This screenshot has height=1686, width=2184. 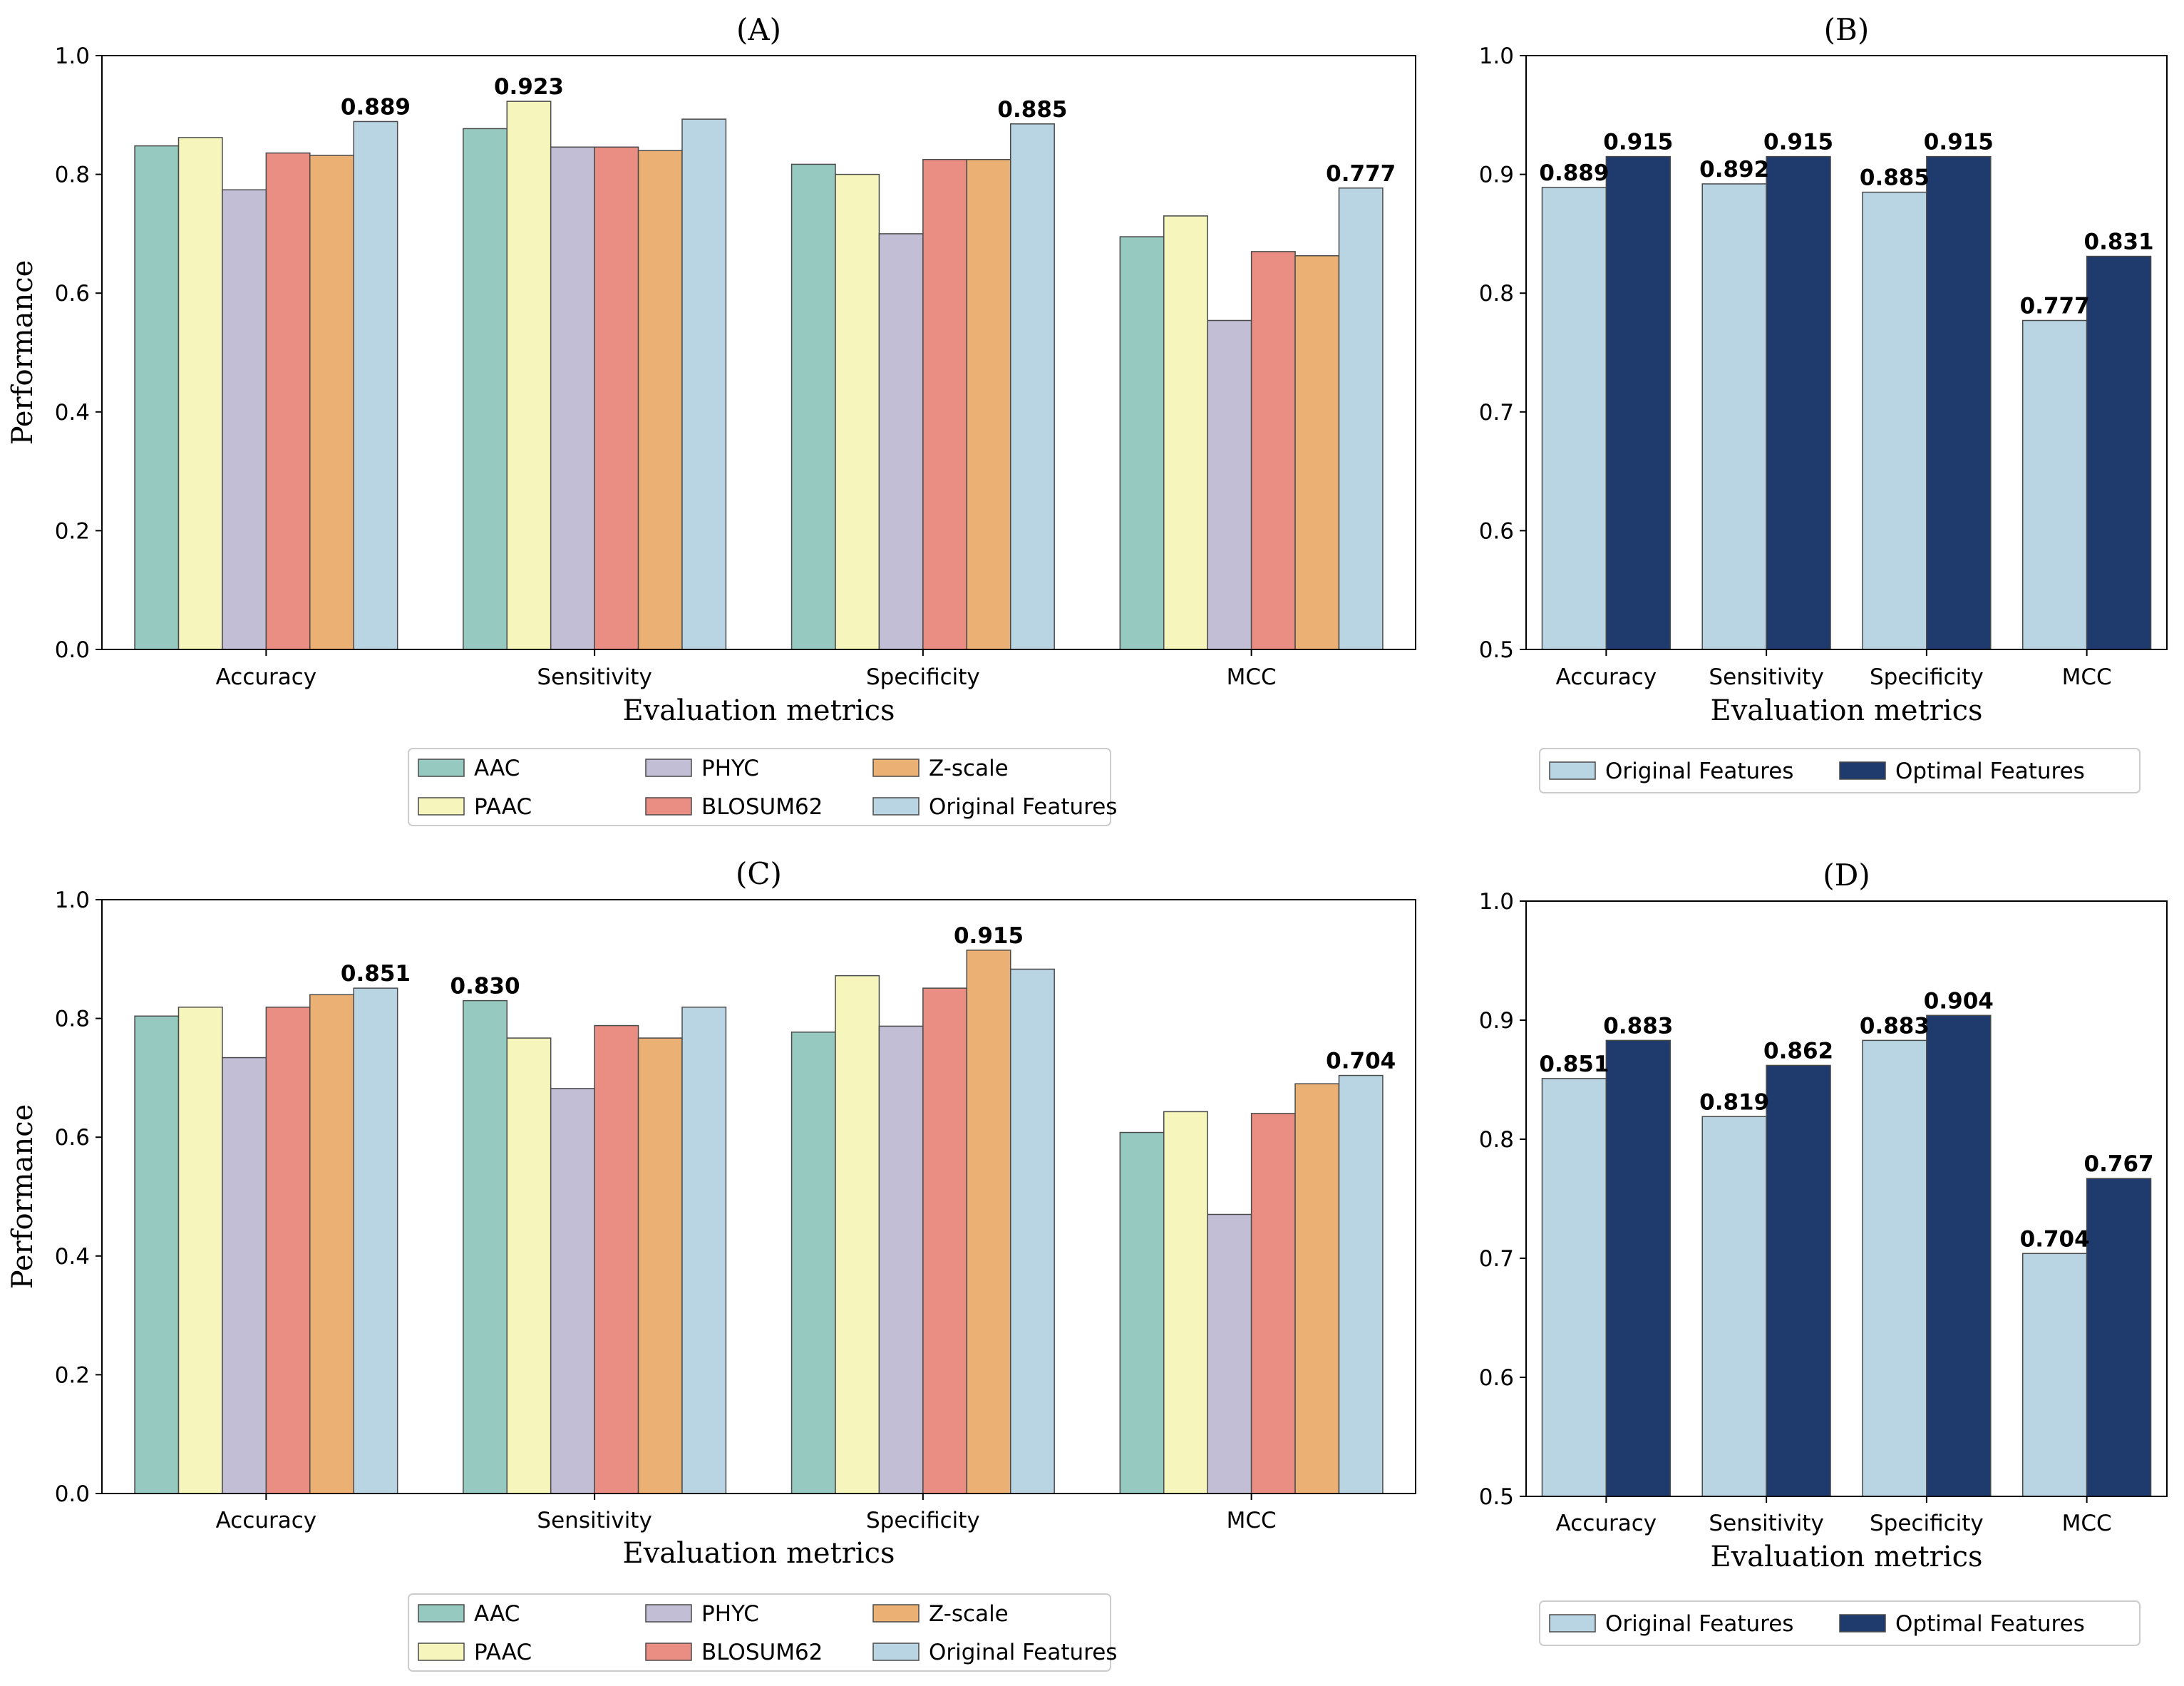 What do you see at coordinates (1840, 1623) in the screenshot?
I see `panel-d-legend: Original Features Optimal Features` at bounding box center [1840, 1623].